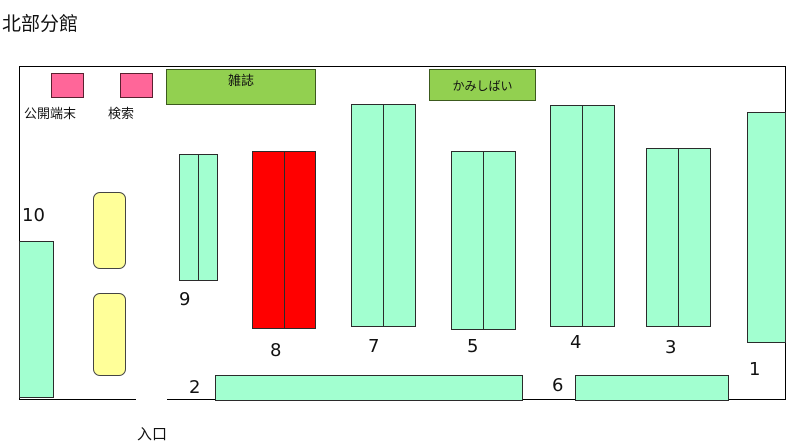  What do you see at coordinates (189, 217) in the screenshot?
I see `shelf-9-side-a` at bounding box center [189, 217].